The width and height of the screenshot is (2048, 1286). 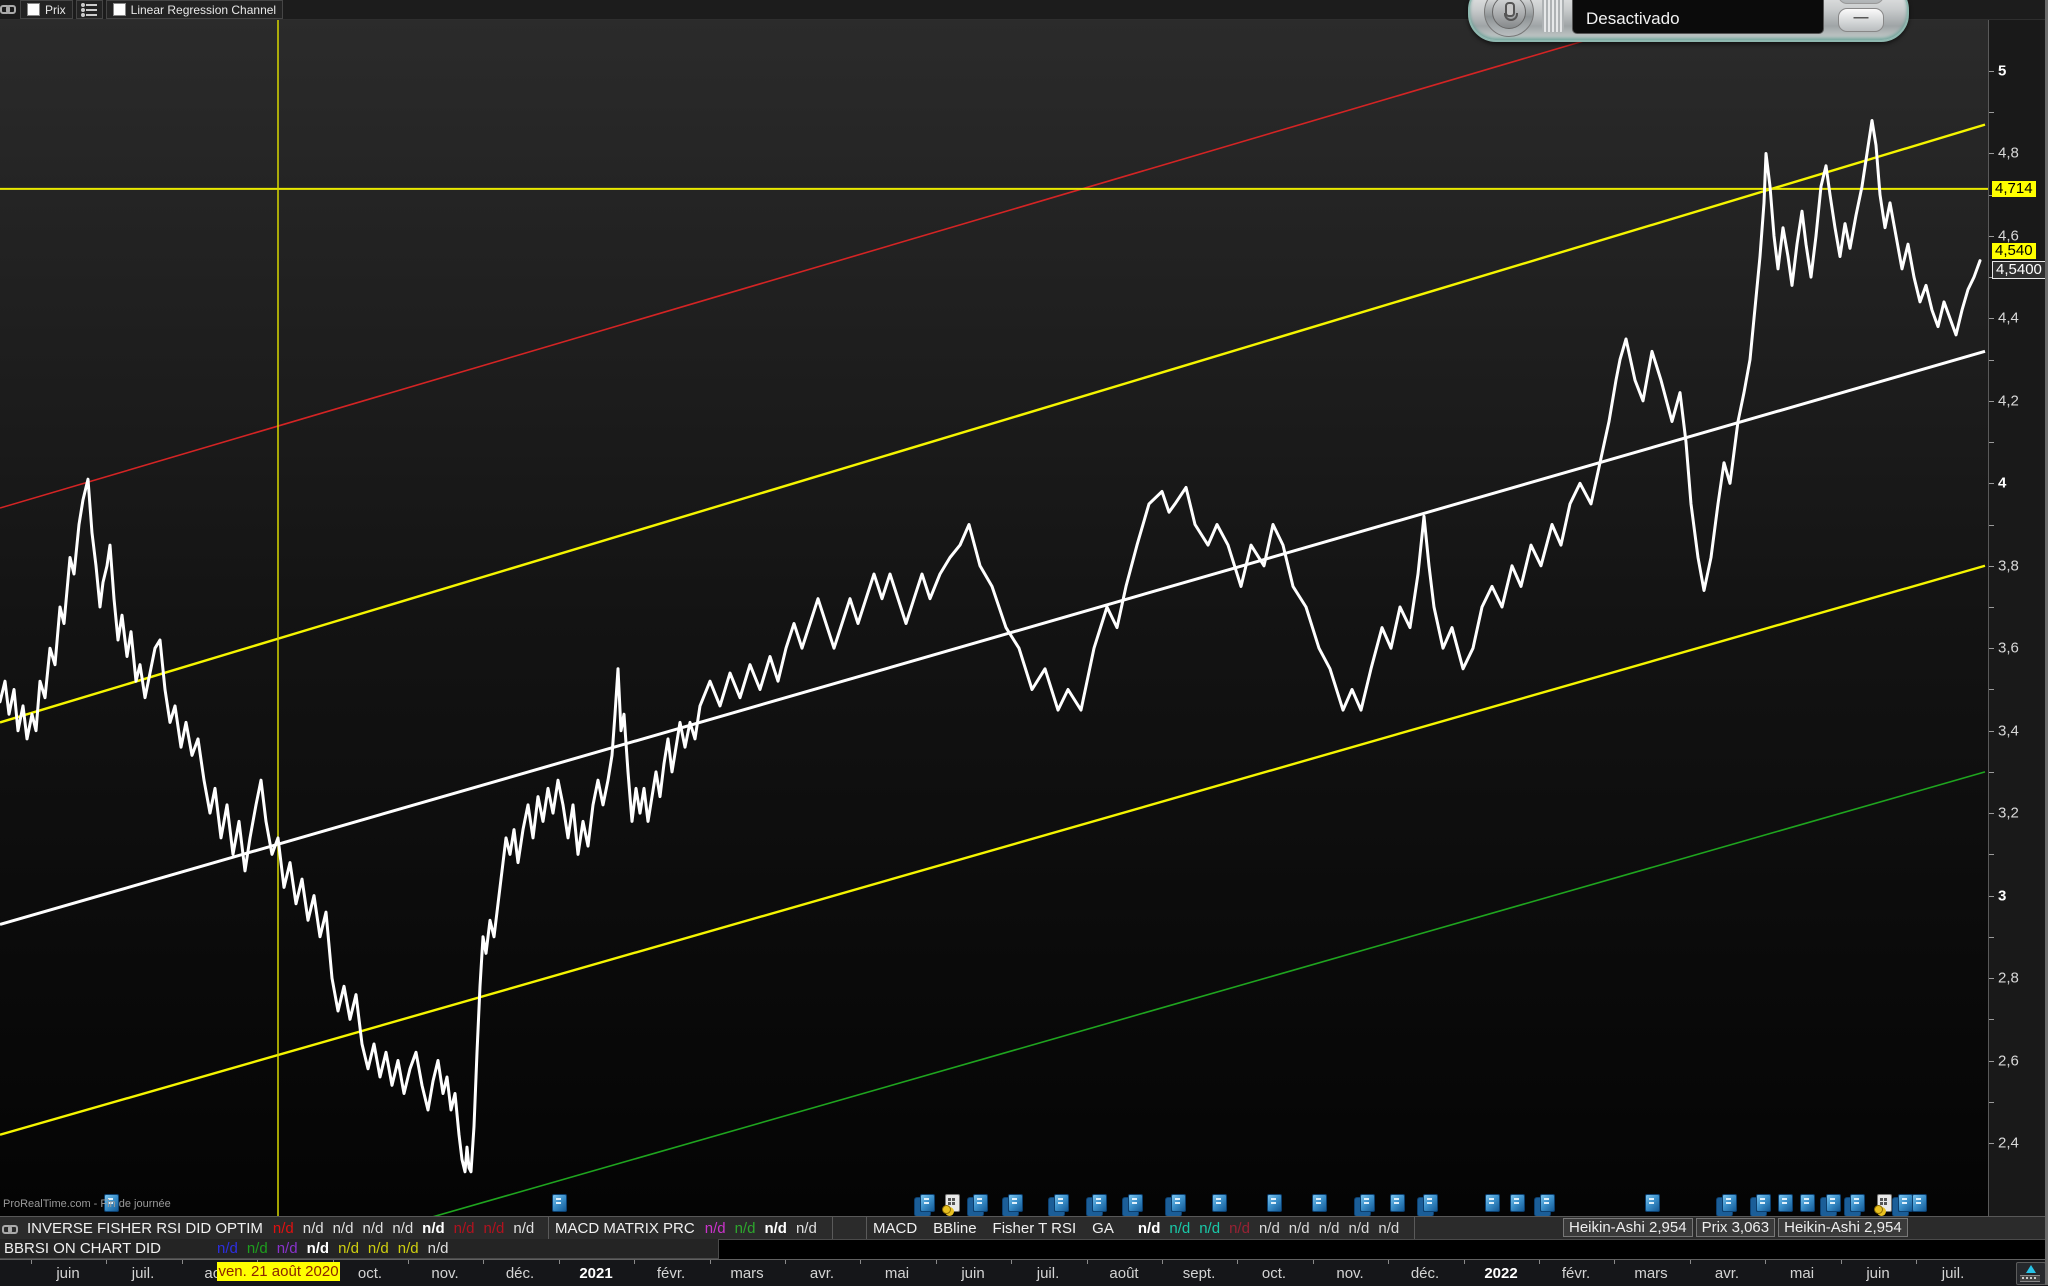 What do you see at coordinates (145, 1228) in the screenshot?
I see `fisher-label: INVERSE FISHER RSI DID OPTIM` at bounding box center [145, 1228].